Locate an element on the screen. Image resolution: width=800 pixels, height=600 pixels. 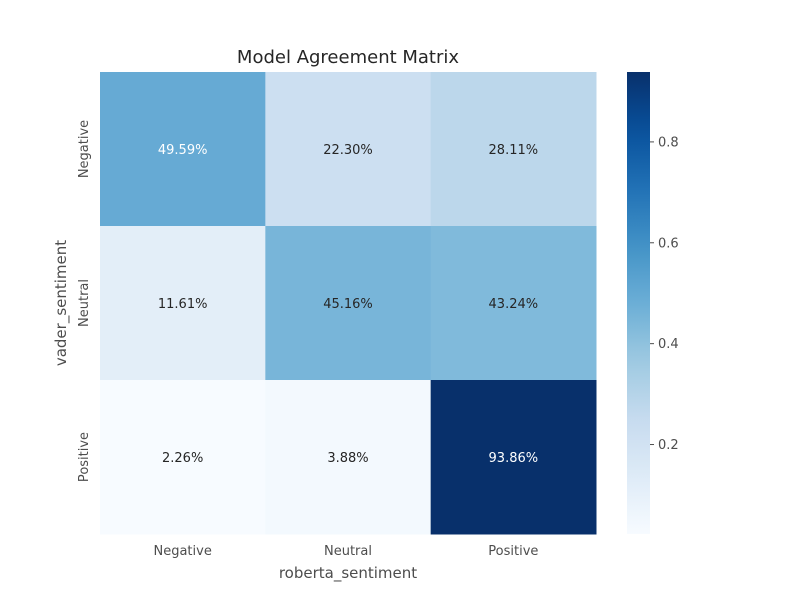
cell-value-label: 11.61% is located at coordinates (183, 304).